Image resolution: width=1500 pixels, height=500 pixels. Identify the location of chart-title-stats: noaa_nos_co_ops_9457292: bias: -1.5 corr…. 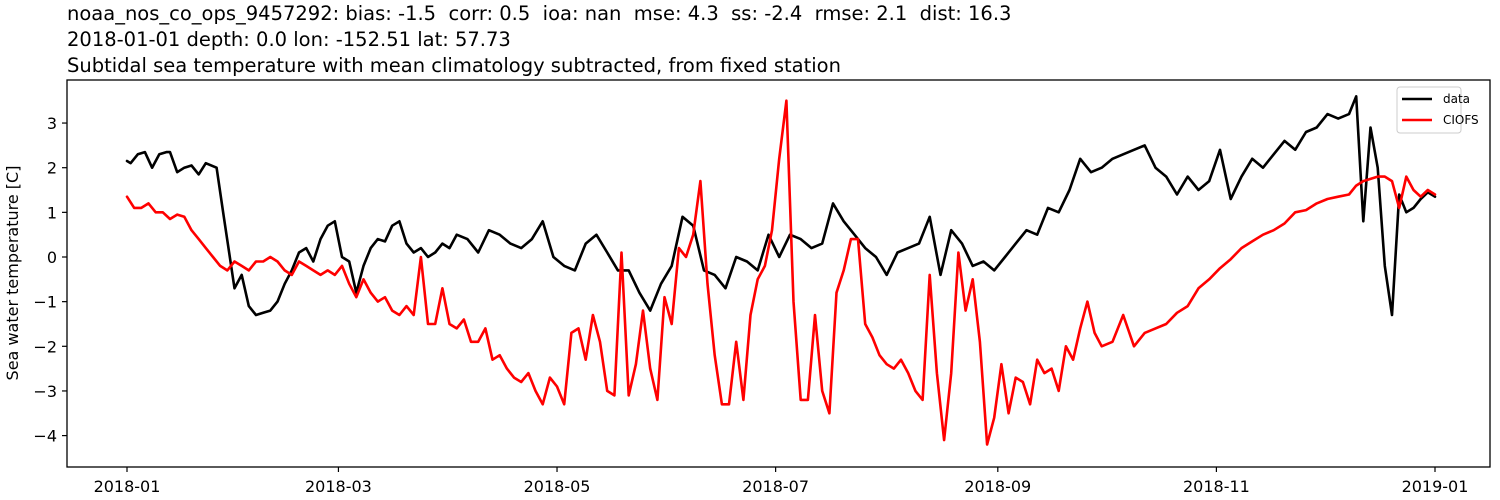
(539, 13).